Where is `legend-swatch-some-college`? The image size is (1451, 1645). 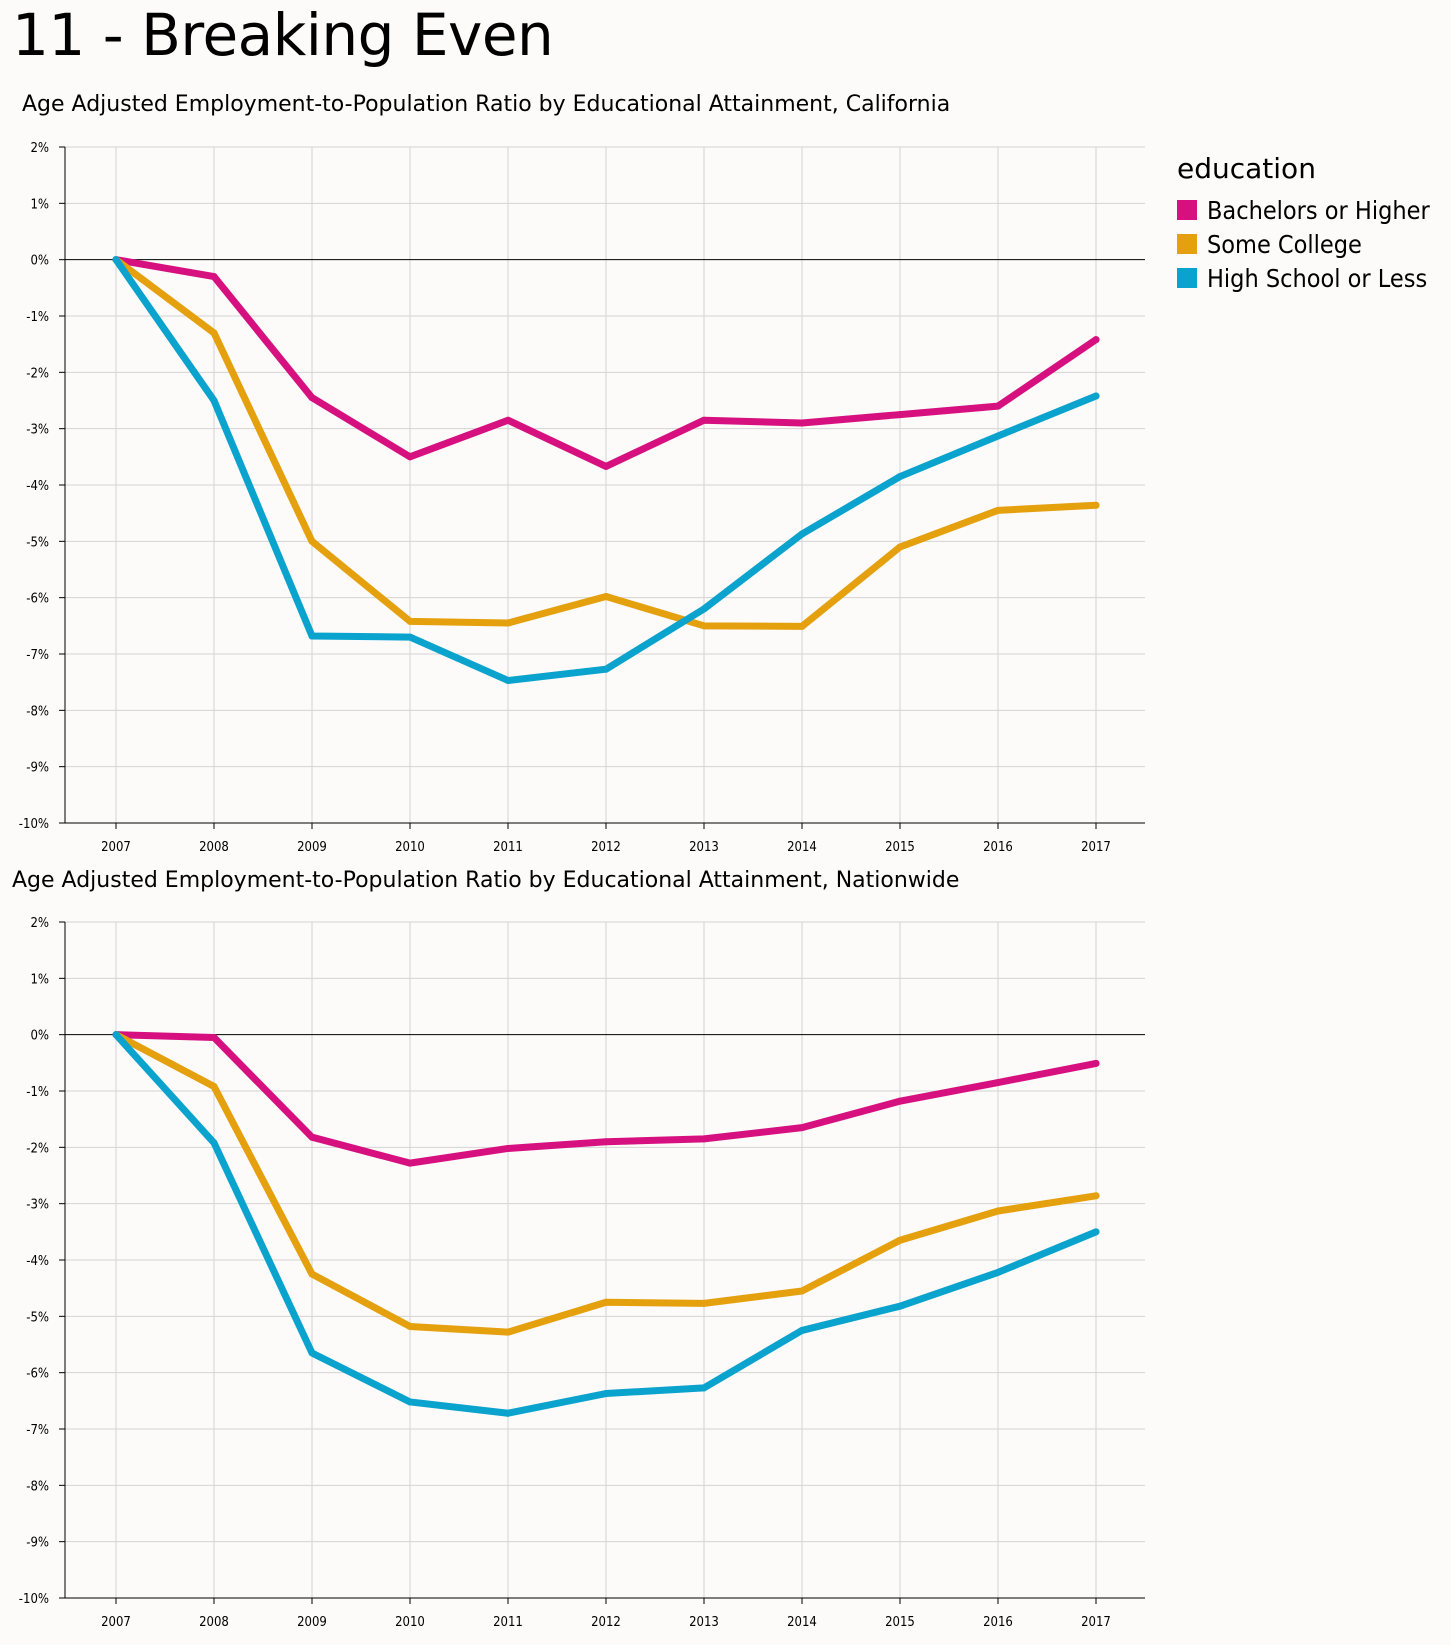
legend-swatch-some-college is located at coordinates (1187, 244).